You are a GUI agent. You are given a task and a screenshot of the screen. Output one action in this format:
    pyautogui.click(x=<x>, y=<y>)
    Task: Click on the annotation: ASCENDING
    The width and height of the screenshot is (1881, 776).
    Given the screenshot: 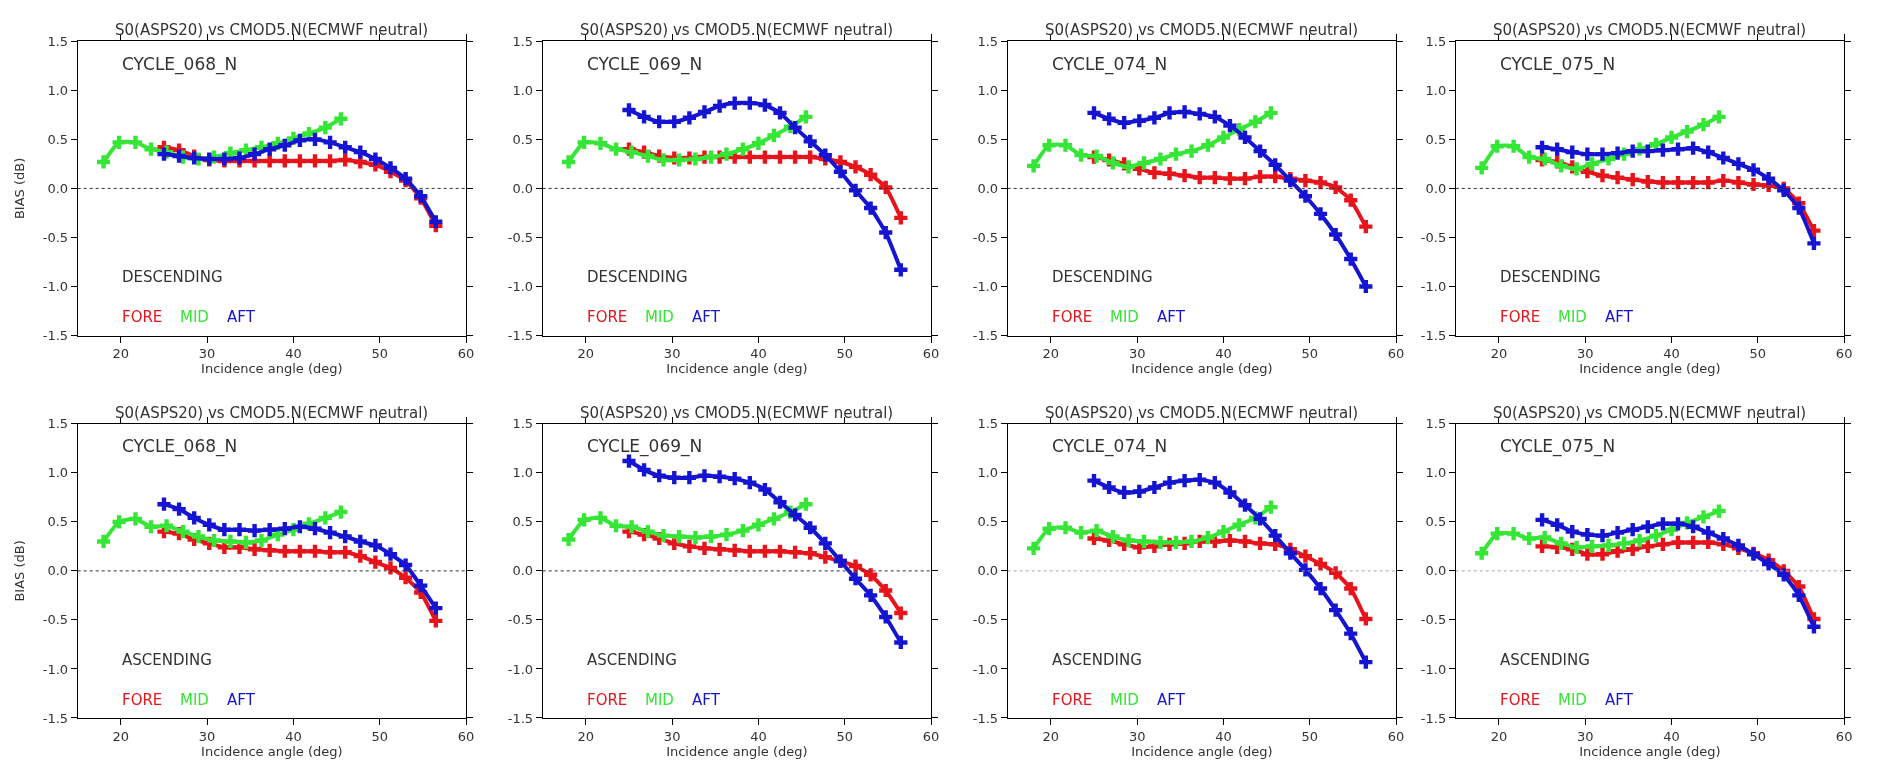 What is the action you would take?
    pyautogui.click(x=167, y=660)
    